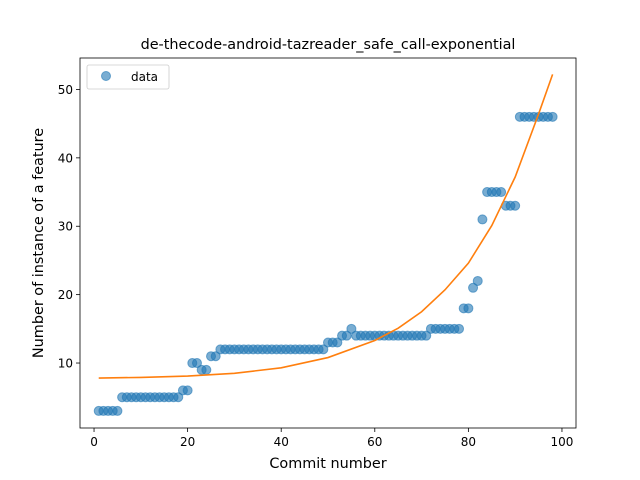  Describe the element at coordinates (281, 442) in the screenshot. I see `x-tick-label: 40` at that location.